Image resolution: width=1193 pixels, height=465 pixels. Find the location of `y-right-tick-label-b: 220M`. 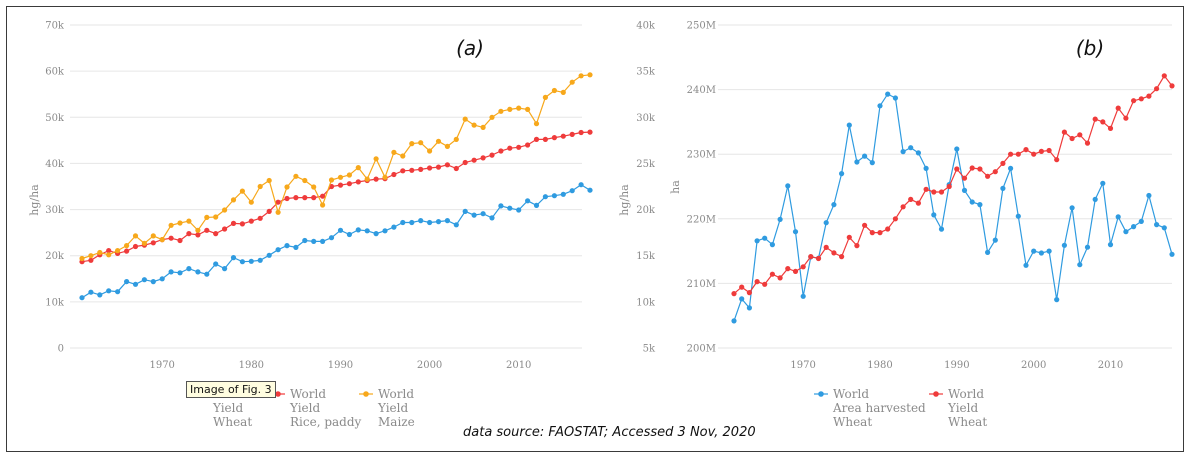

y-right-tick-label-b: 220M is located at coordinates (701, 219).